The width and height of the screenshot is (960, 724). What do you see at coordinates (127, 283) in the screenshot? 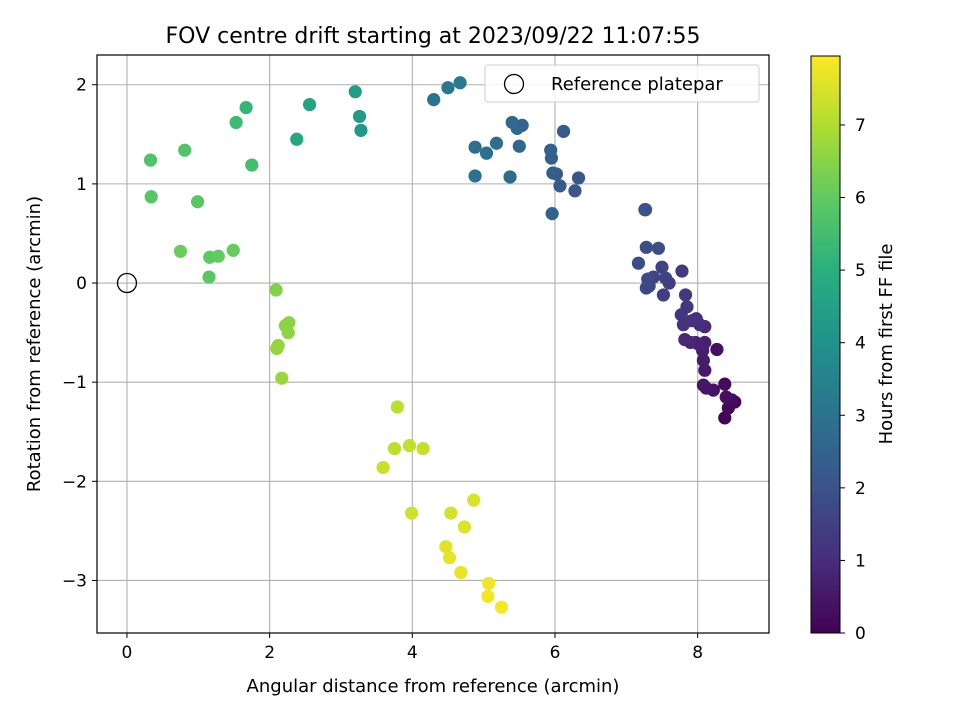
I see `reference-platepar-marker` at bounding box center [127, 283].